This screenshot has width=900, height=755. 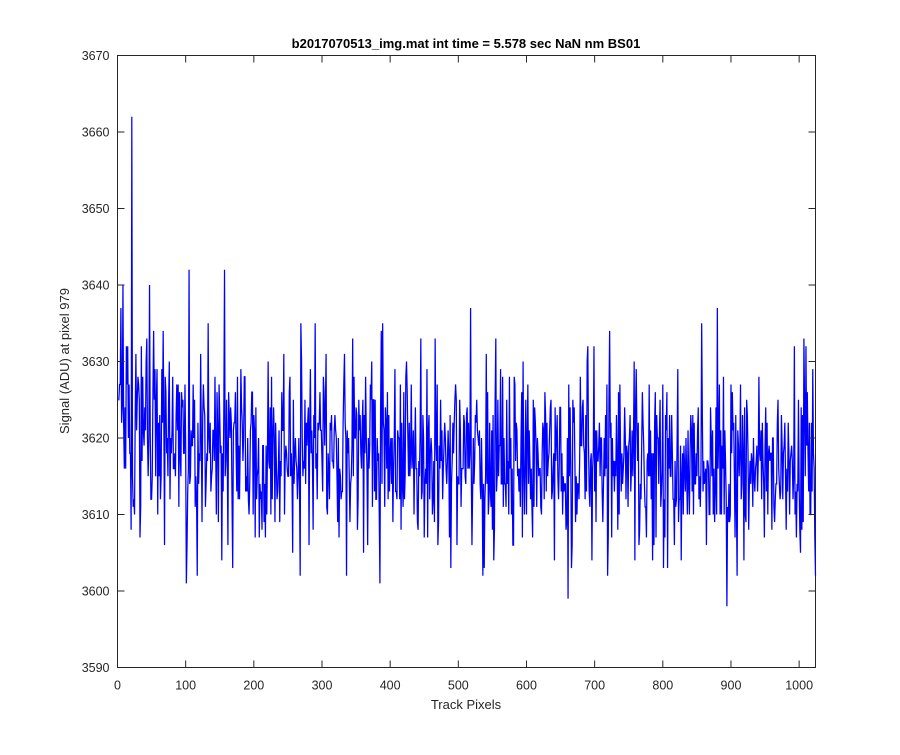 I want to click on x-axis-label: Track Pixels, so click(x=466, y=704).